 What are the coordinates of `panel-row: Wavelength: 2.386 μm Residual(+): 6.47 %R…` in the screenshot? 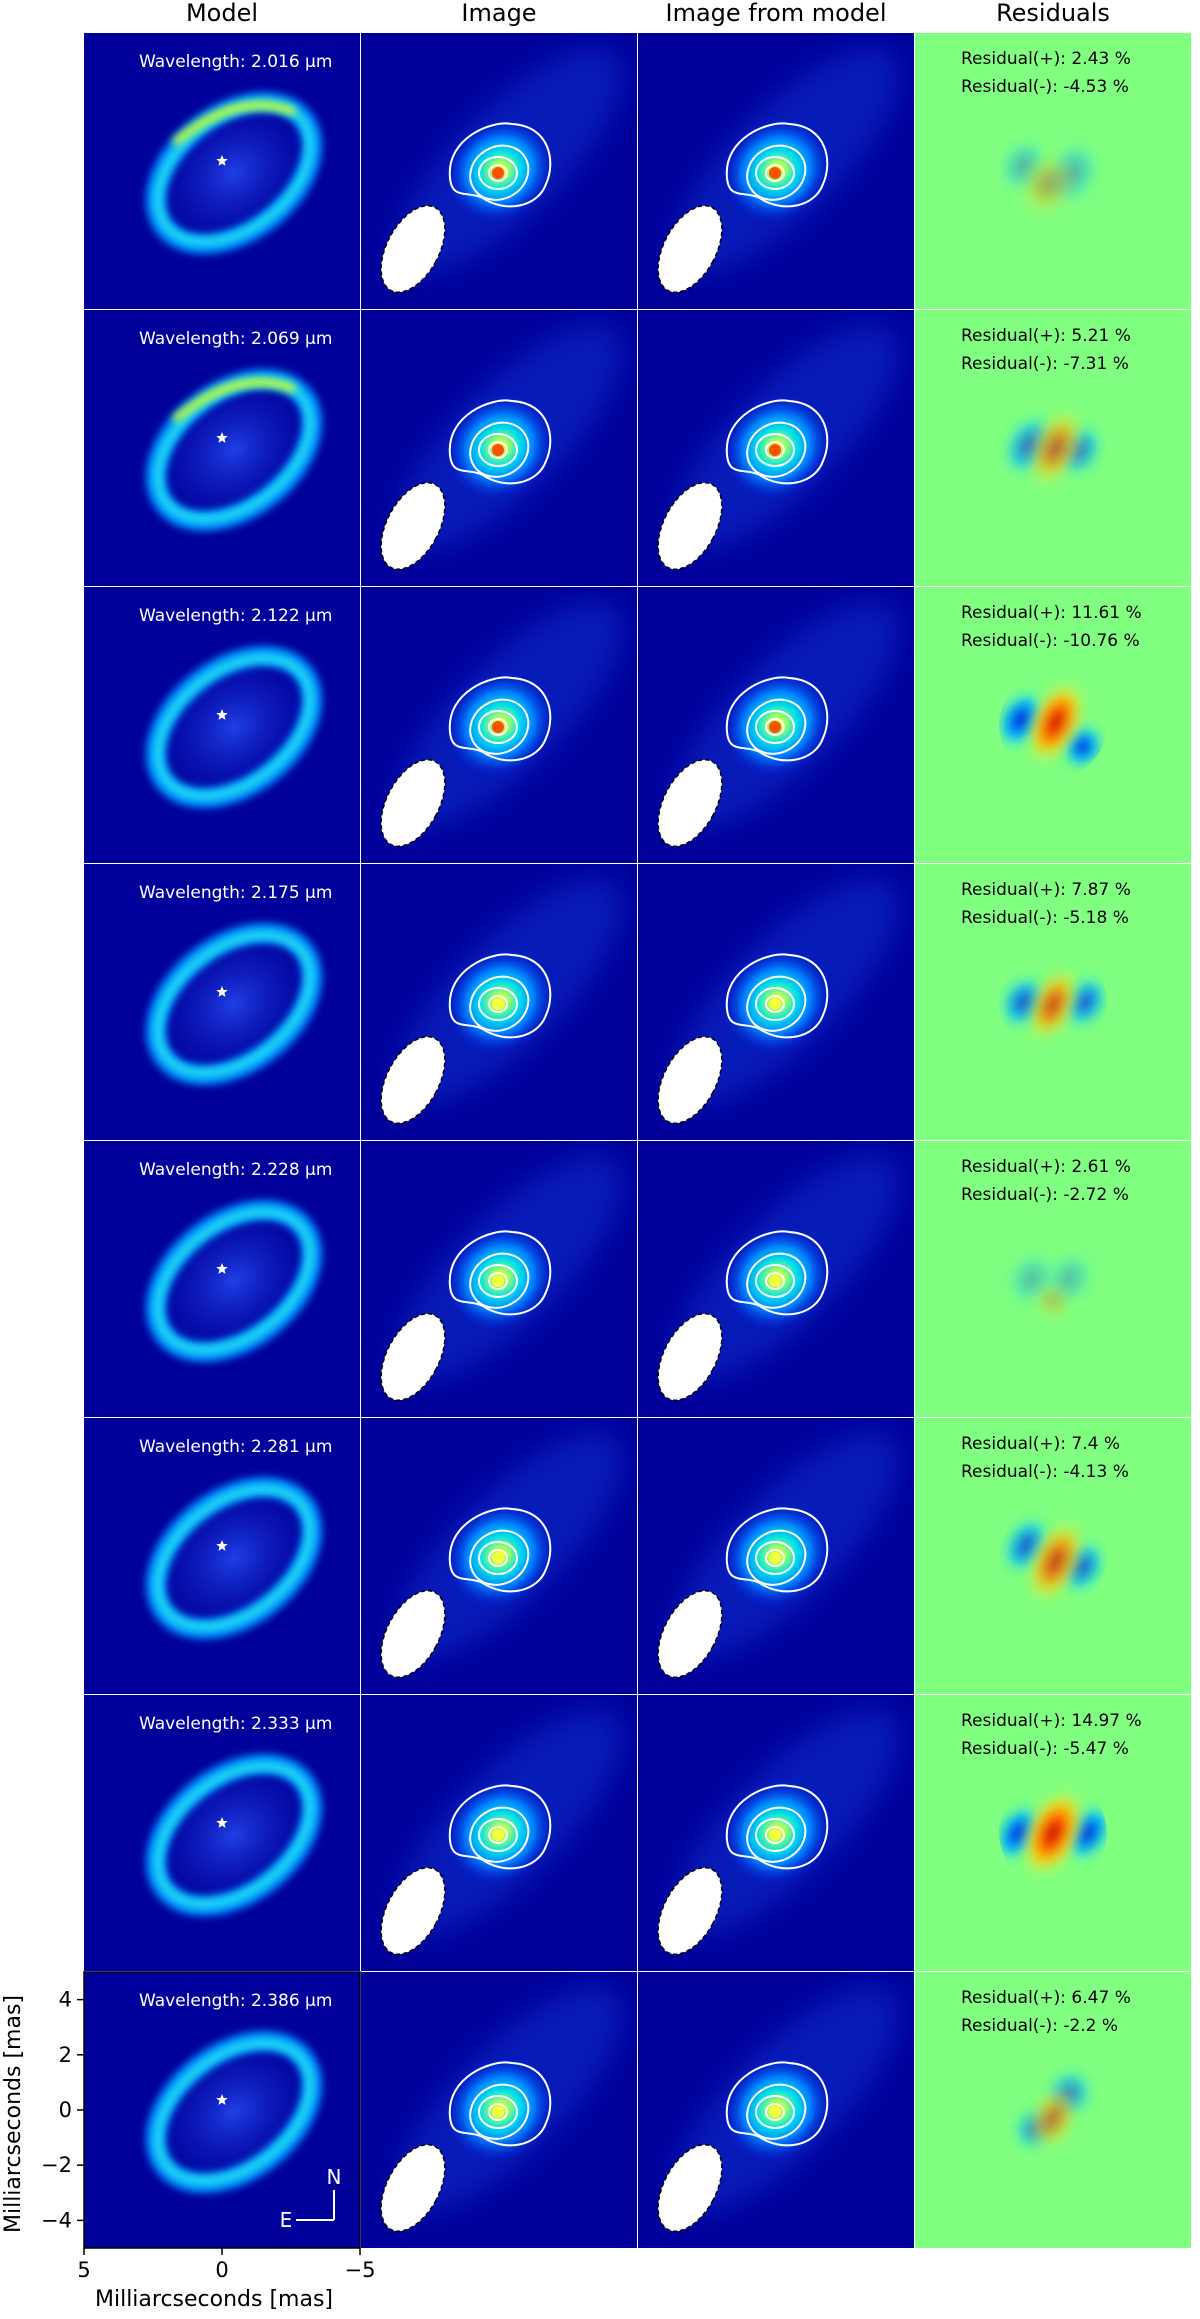 It's located at (637, 2110).